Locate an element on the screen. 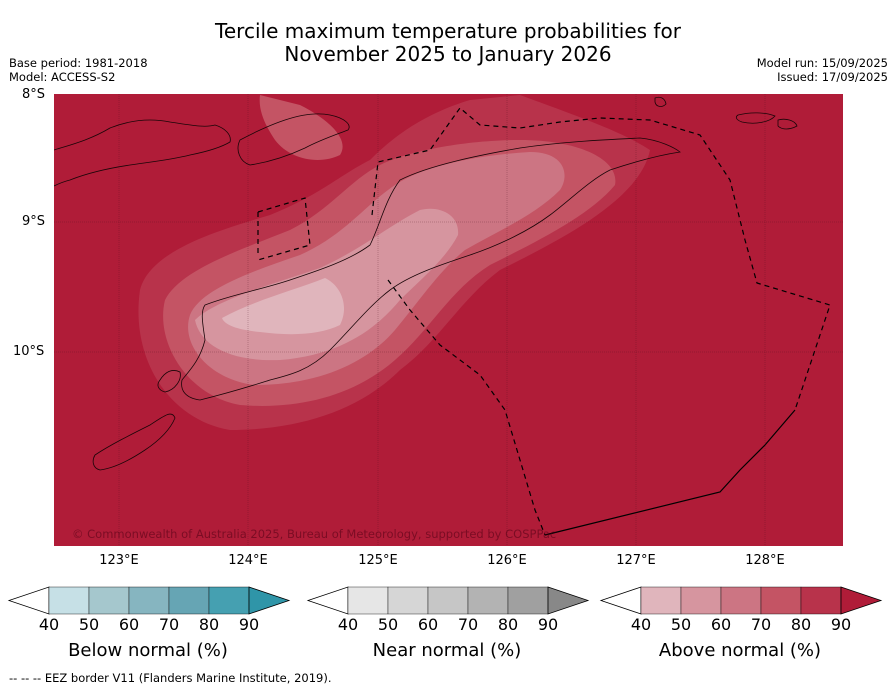 The image size is (896, 690). base-period: Base period: 1981-2018 is located at coordinates (78, 63).